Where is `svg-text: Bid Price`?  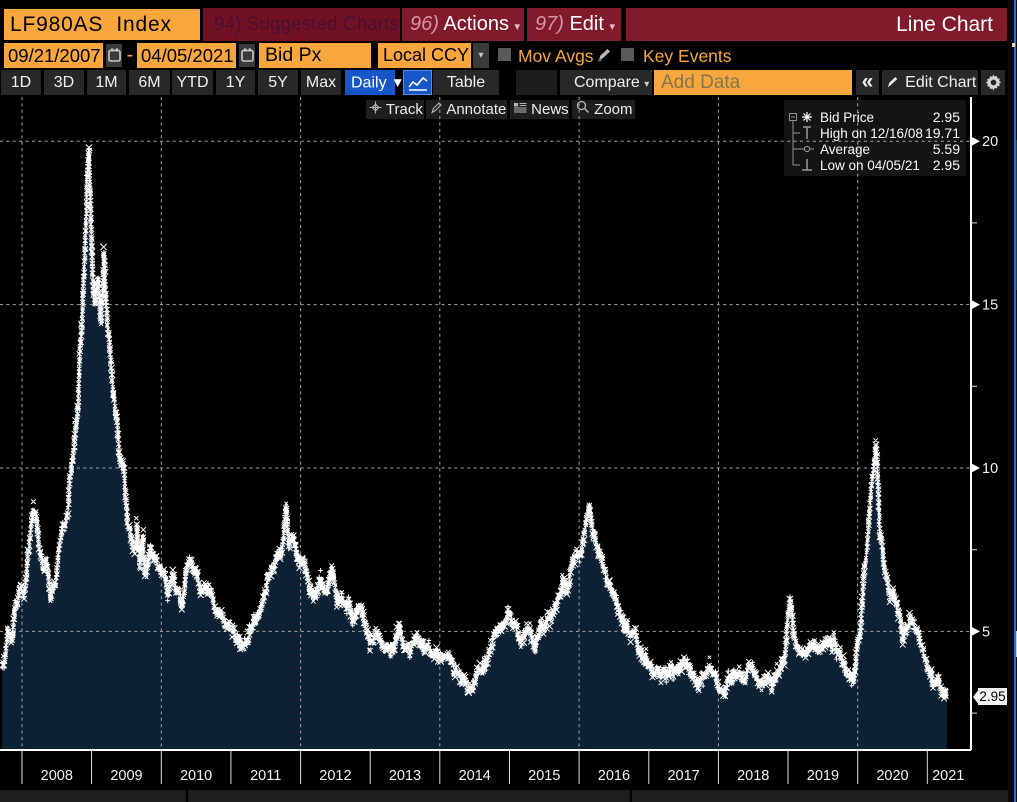 svg-text: Bid Price is located at coordinates (847, 117).